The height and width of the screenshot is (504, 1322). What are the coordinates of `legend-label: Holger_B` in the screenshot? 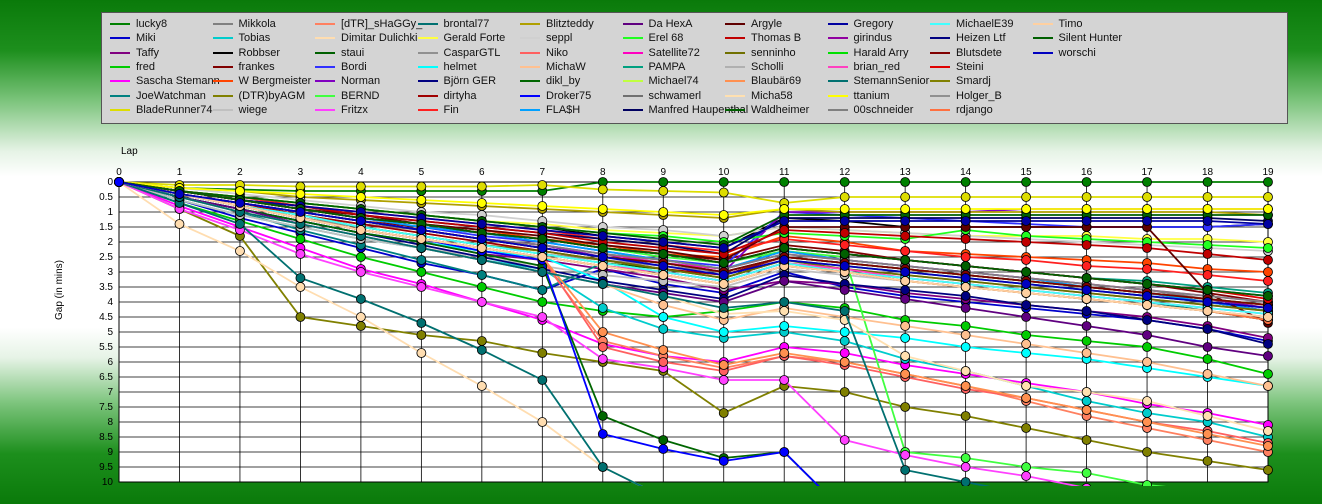 It's located at (979, 95).